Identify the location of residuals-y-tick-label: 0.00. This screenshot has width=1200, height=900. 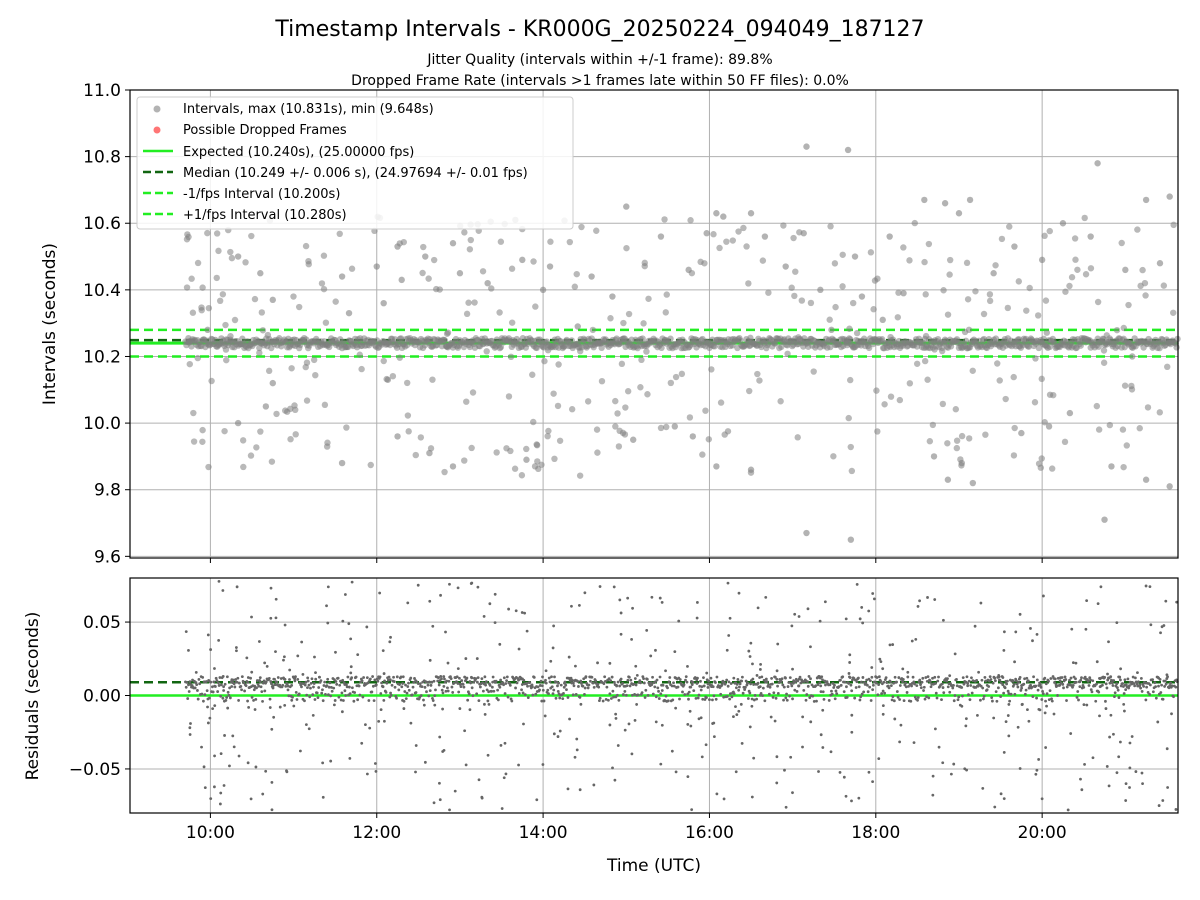
(102, 697).